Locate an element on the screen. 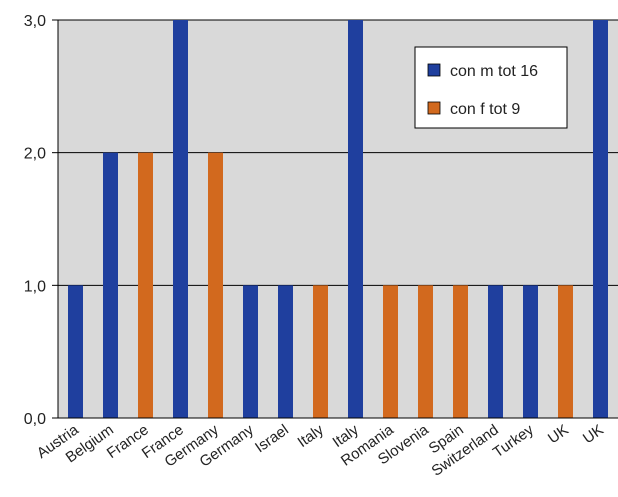 The width and height of the screenshot is (618, 497). x-tick-label-14: UK is located at coordinates (558, 434).